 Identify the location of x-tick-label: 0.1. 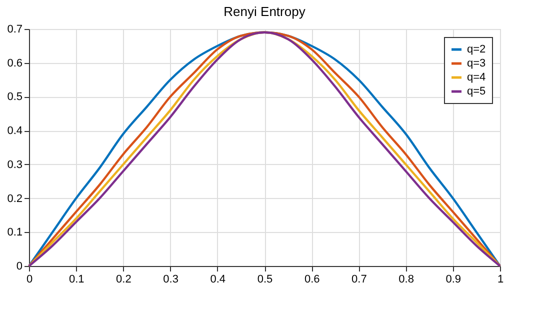
(76, 280).